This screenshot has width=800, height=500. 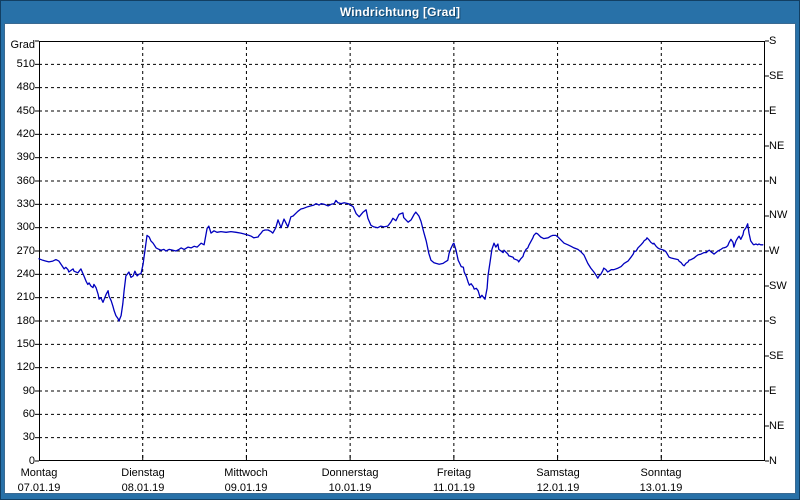 What do you see at coordinates (25, 181) in the screenshot?
I see `y-left-tick-label: 360` at bounding box center [25, 181].